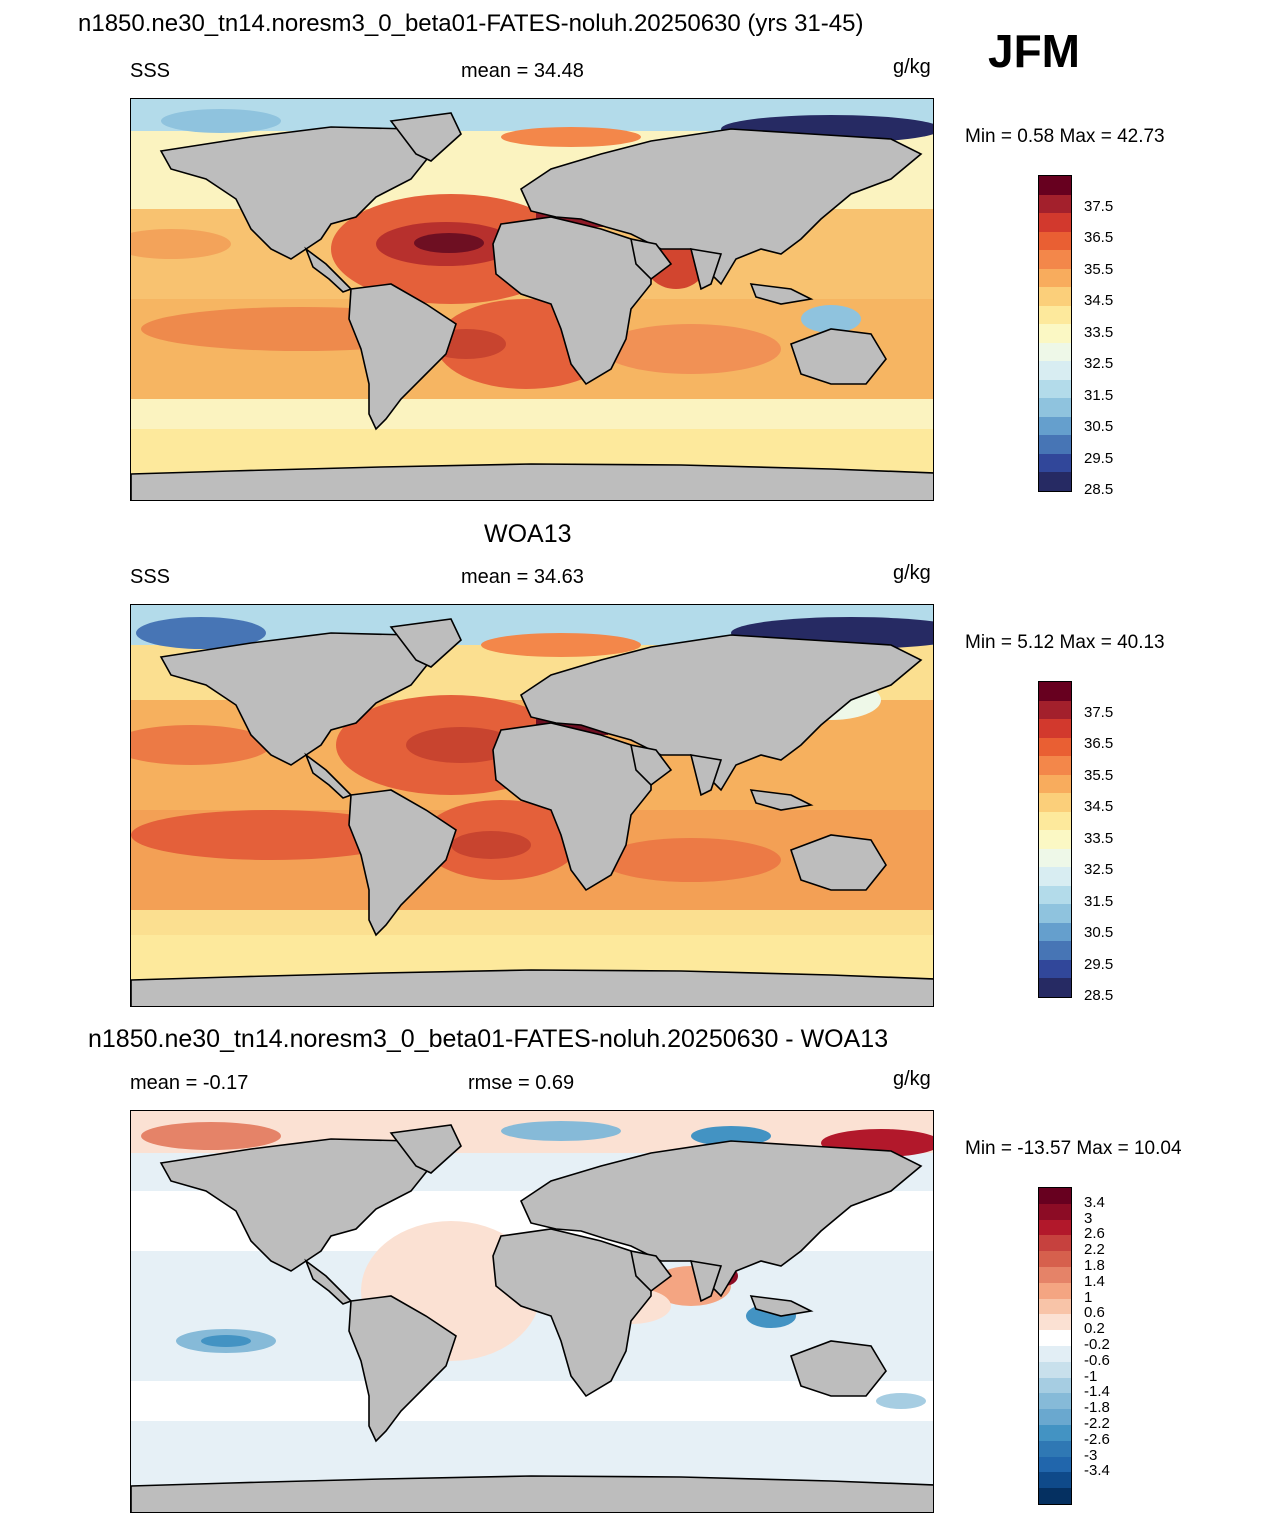 Image resolution: width=1285 pixels, height=1519 pixels. Describe the element at coordinates (1094, 1234) in the screenshot. I see `colorbar-tick-label: 2.6` at that location.